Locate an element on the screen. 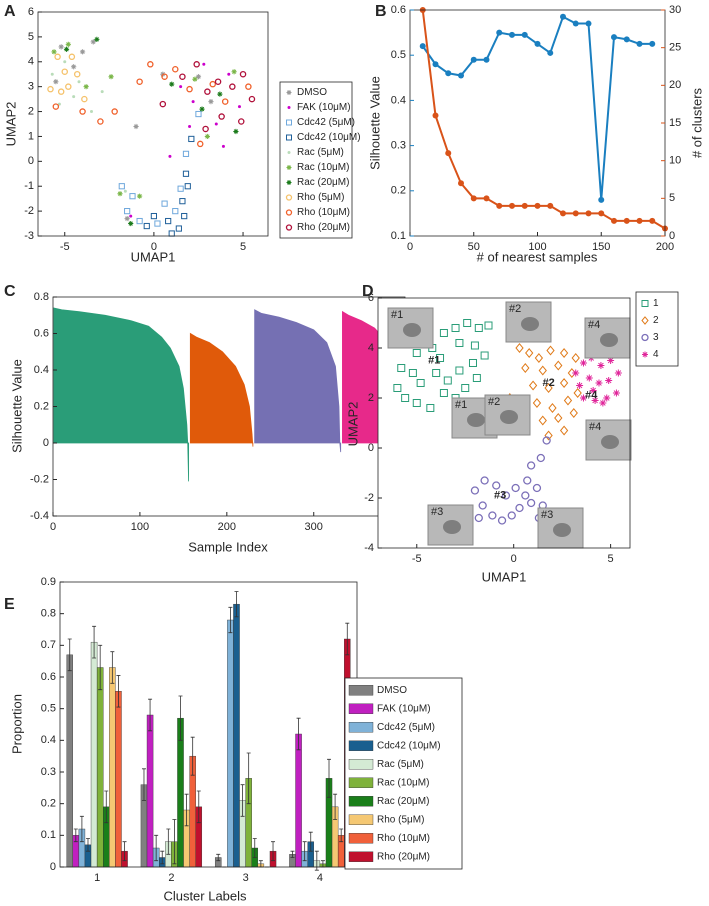  y2-tick-label: 15 is located at coordinates (675, 123).